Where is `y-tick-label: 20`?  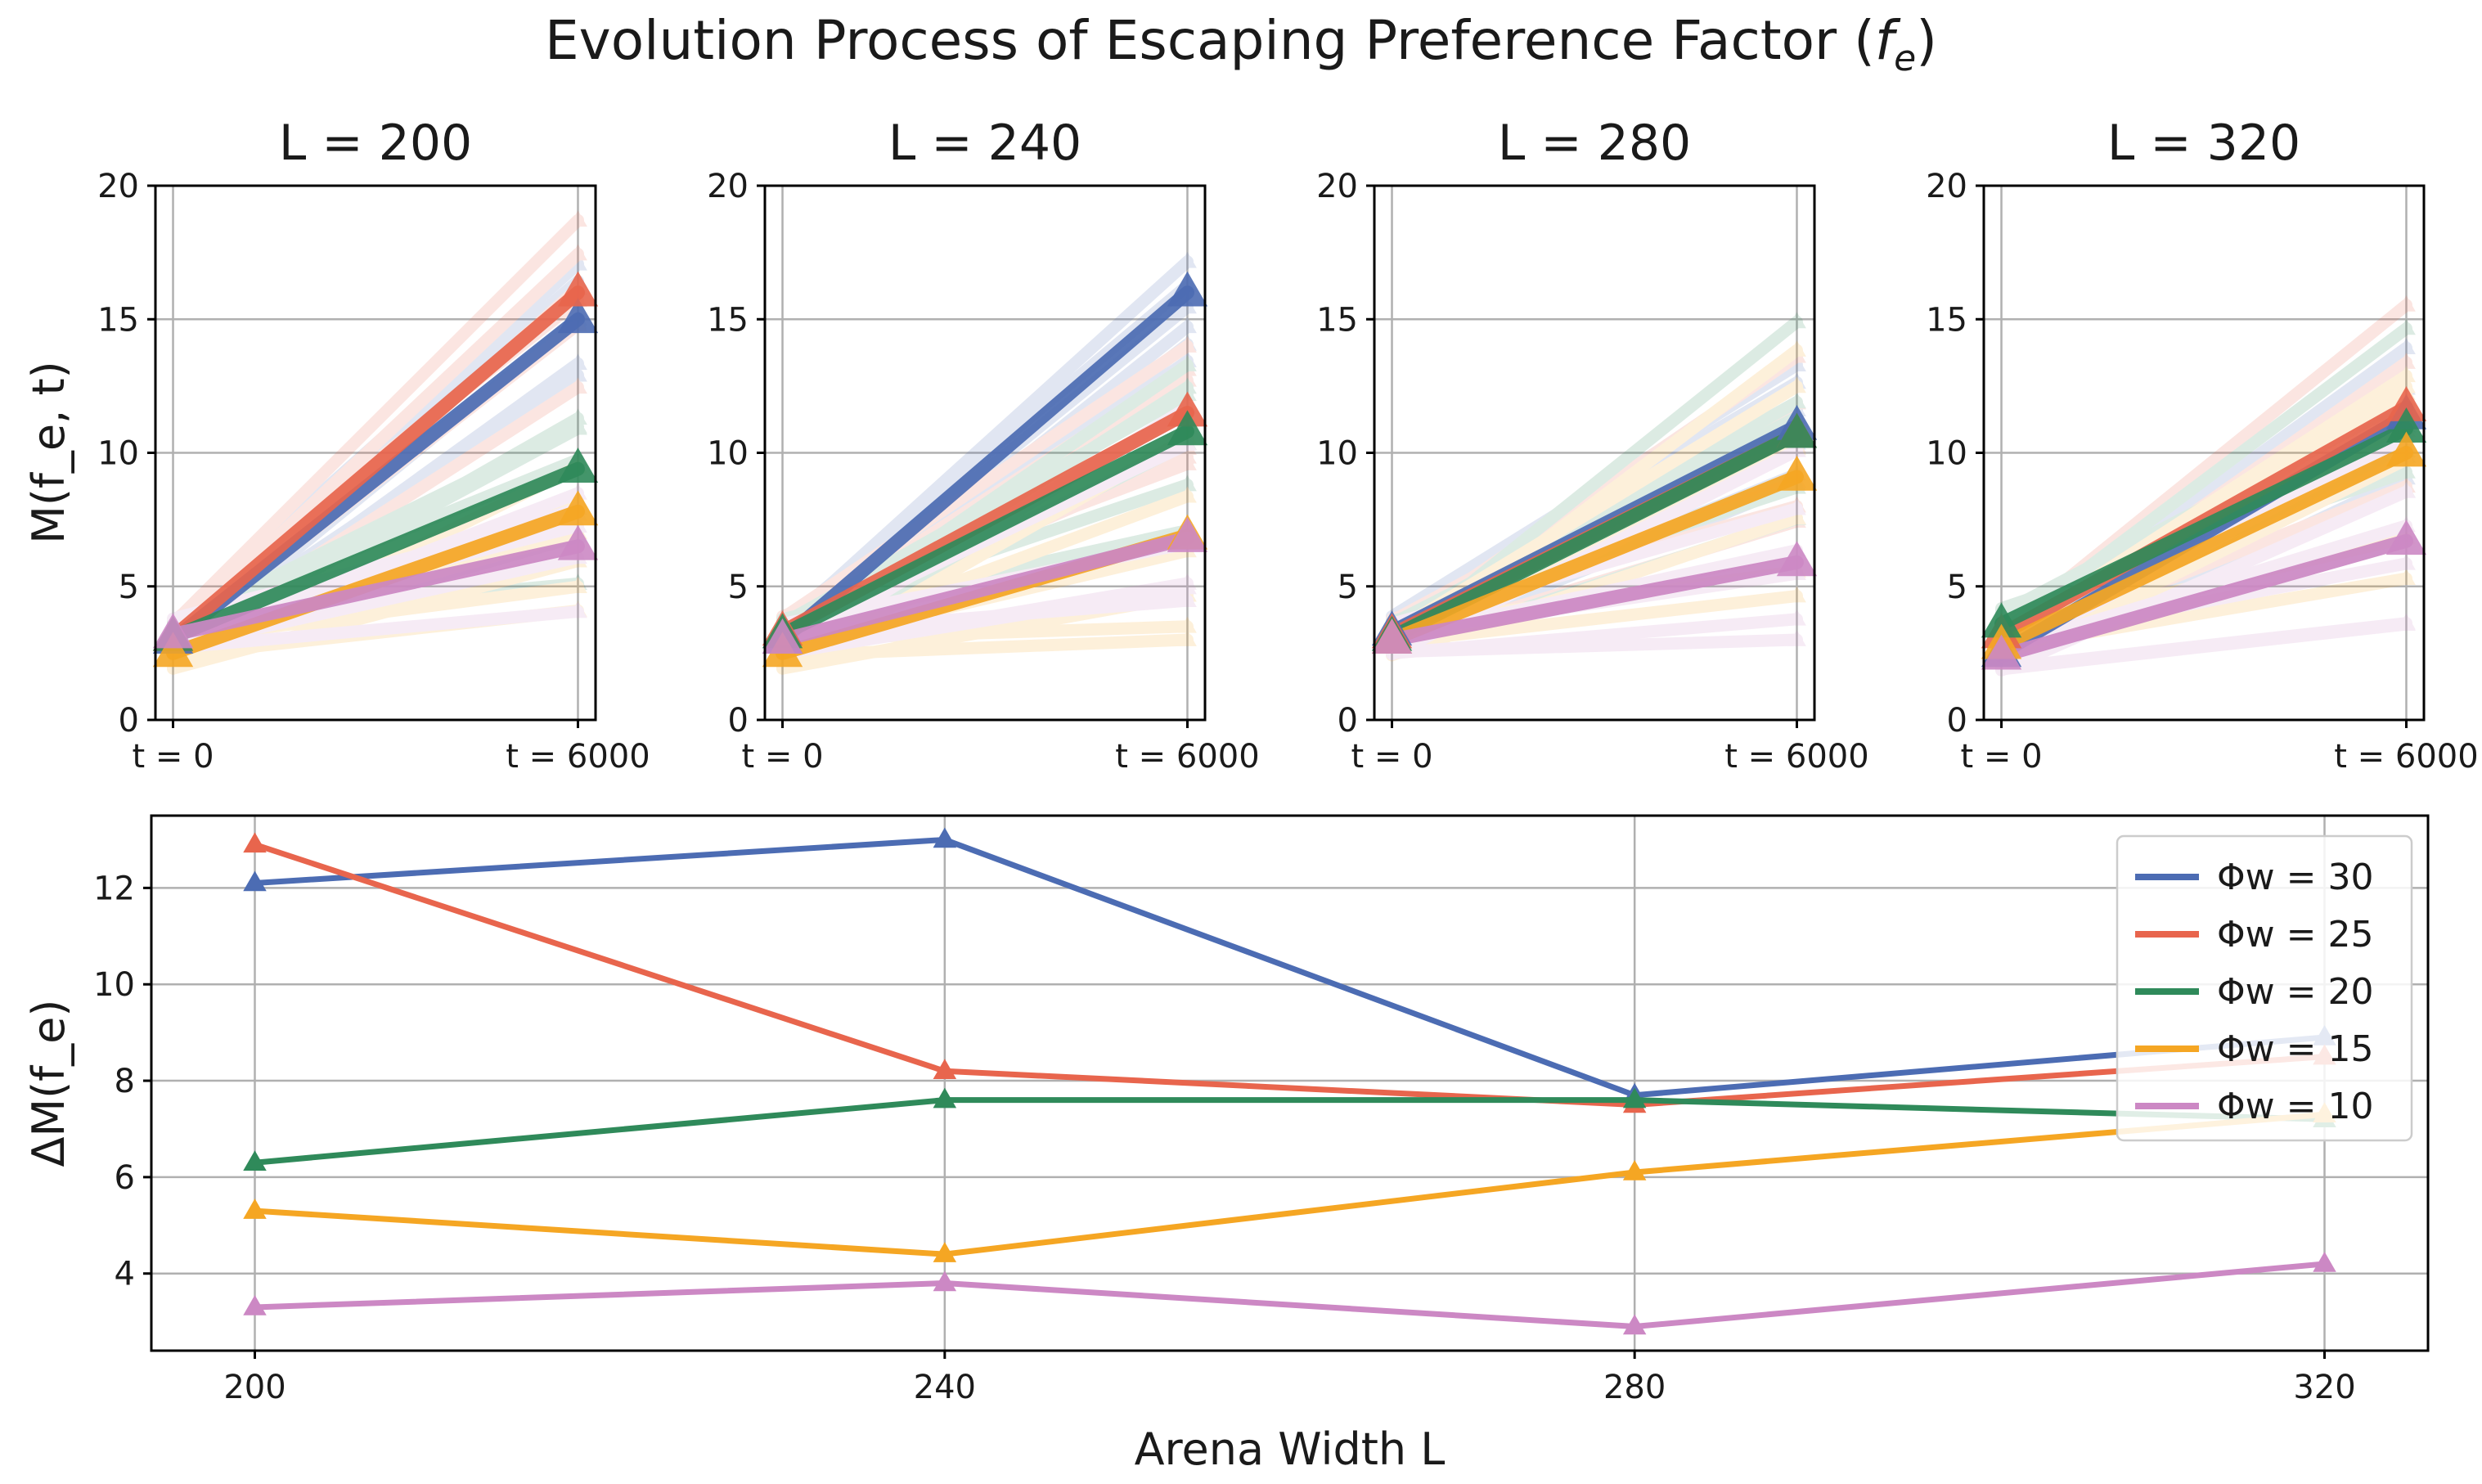
y-tick-label: 20 is located at coordinates (118, 186).